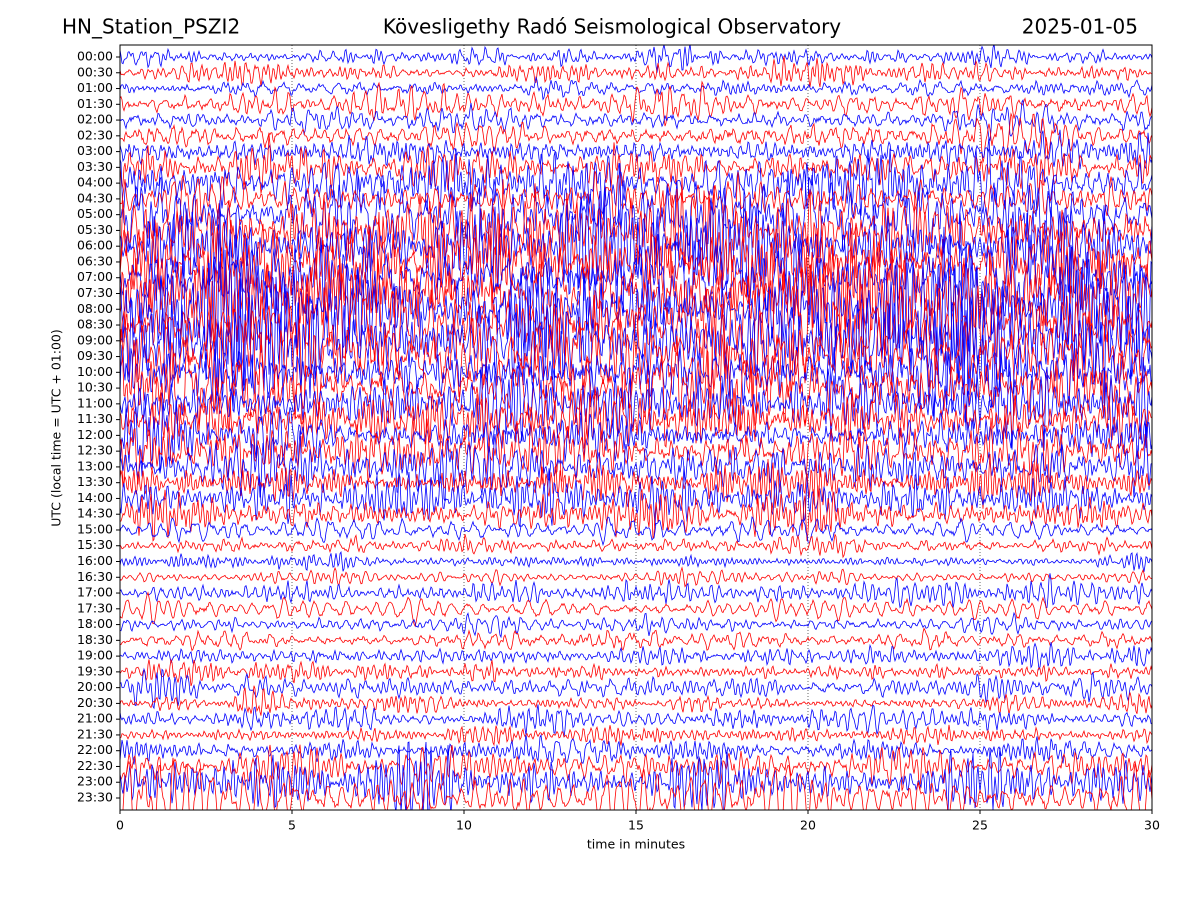 This screenshot has width=1200, height=904. What do you see at coordinates (95, 733) in the screenshot?
I see `y-tick-label: 21:30` at bounding box center [95, 733].